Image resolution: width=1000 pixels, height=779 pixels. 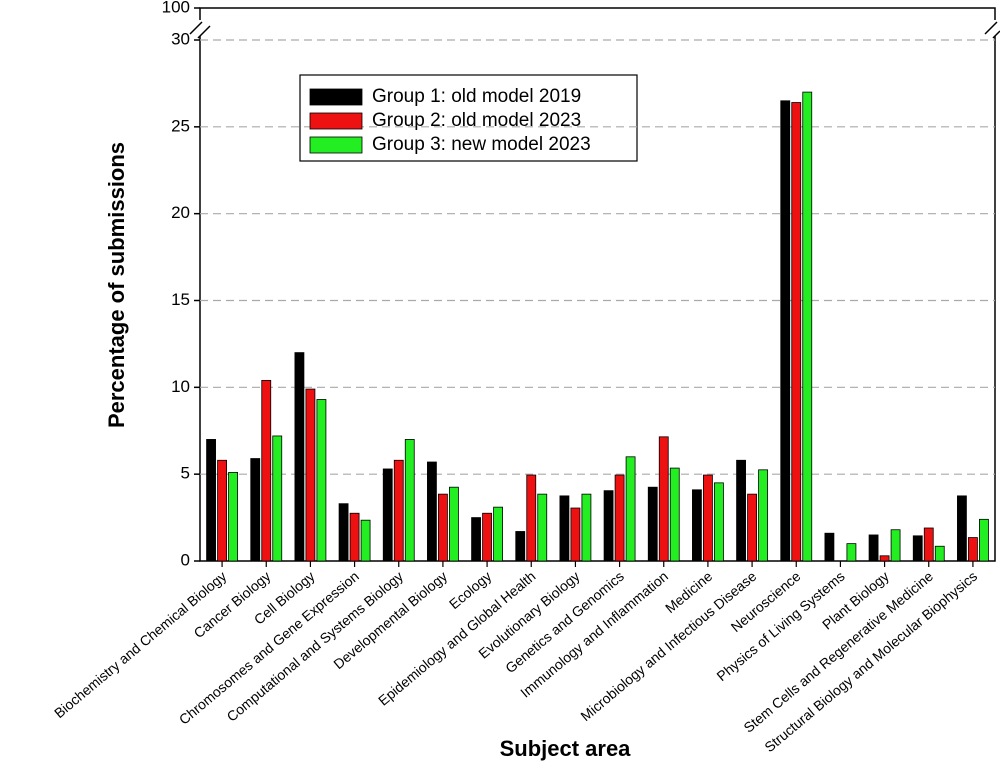 What do you see at coordinates (232, 604) in the screenshot?
I see `x-tick-label: Cancer Biology` at bounding box center [232, 604].